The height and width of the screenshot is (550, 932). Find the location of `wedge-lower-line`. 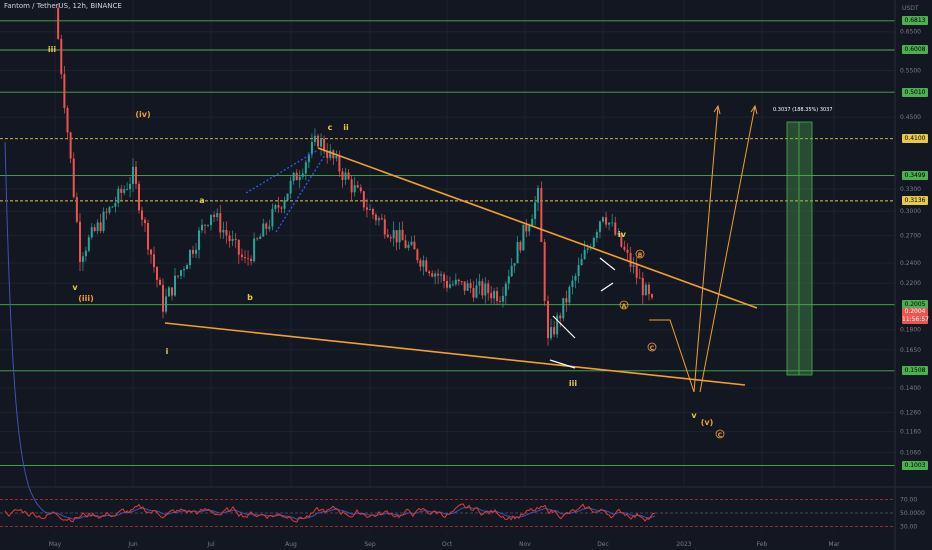

wedge-lower-line is located at coordinates (455, 354).